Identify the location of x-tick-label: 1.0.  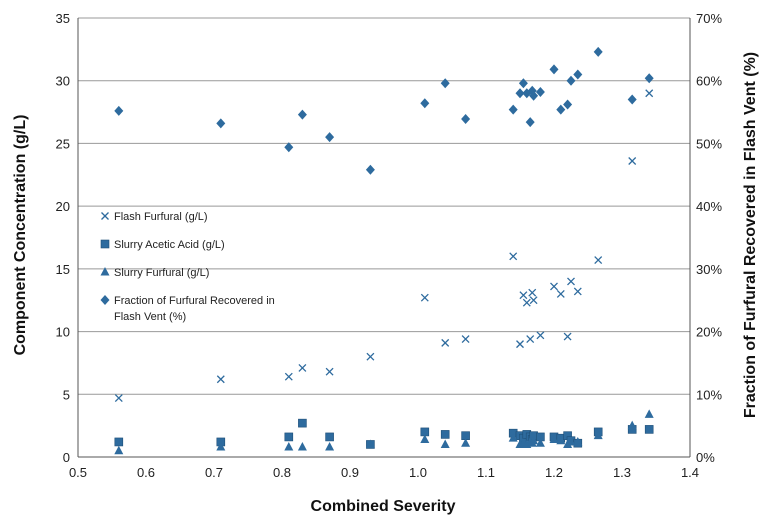
(418, 472).